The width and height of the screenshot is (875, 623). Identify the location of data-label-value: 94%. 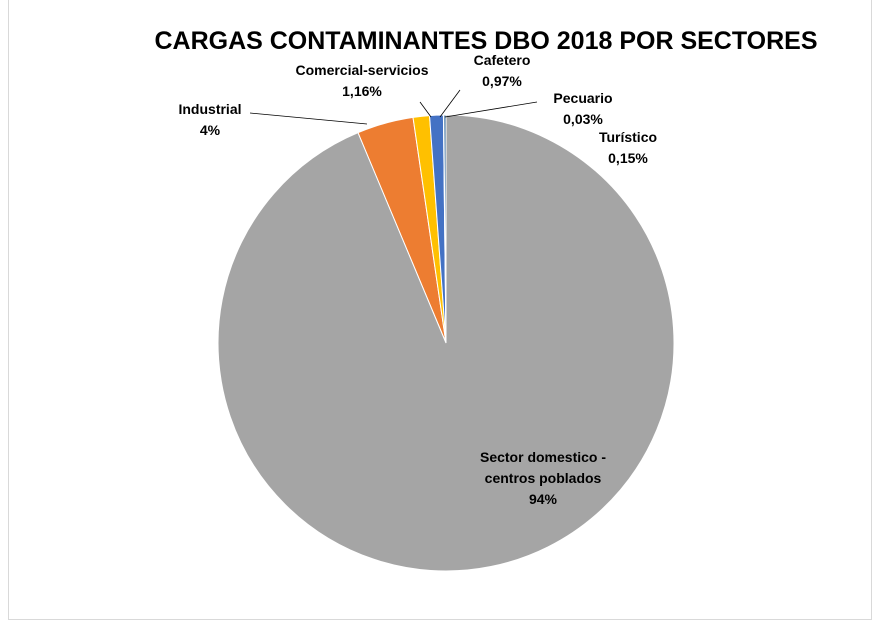
(543, 499).